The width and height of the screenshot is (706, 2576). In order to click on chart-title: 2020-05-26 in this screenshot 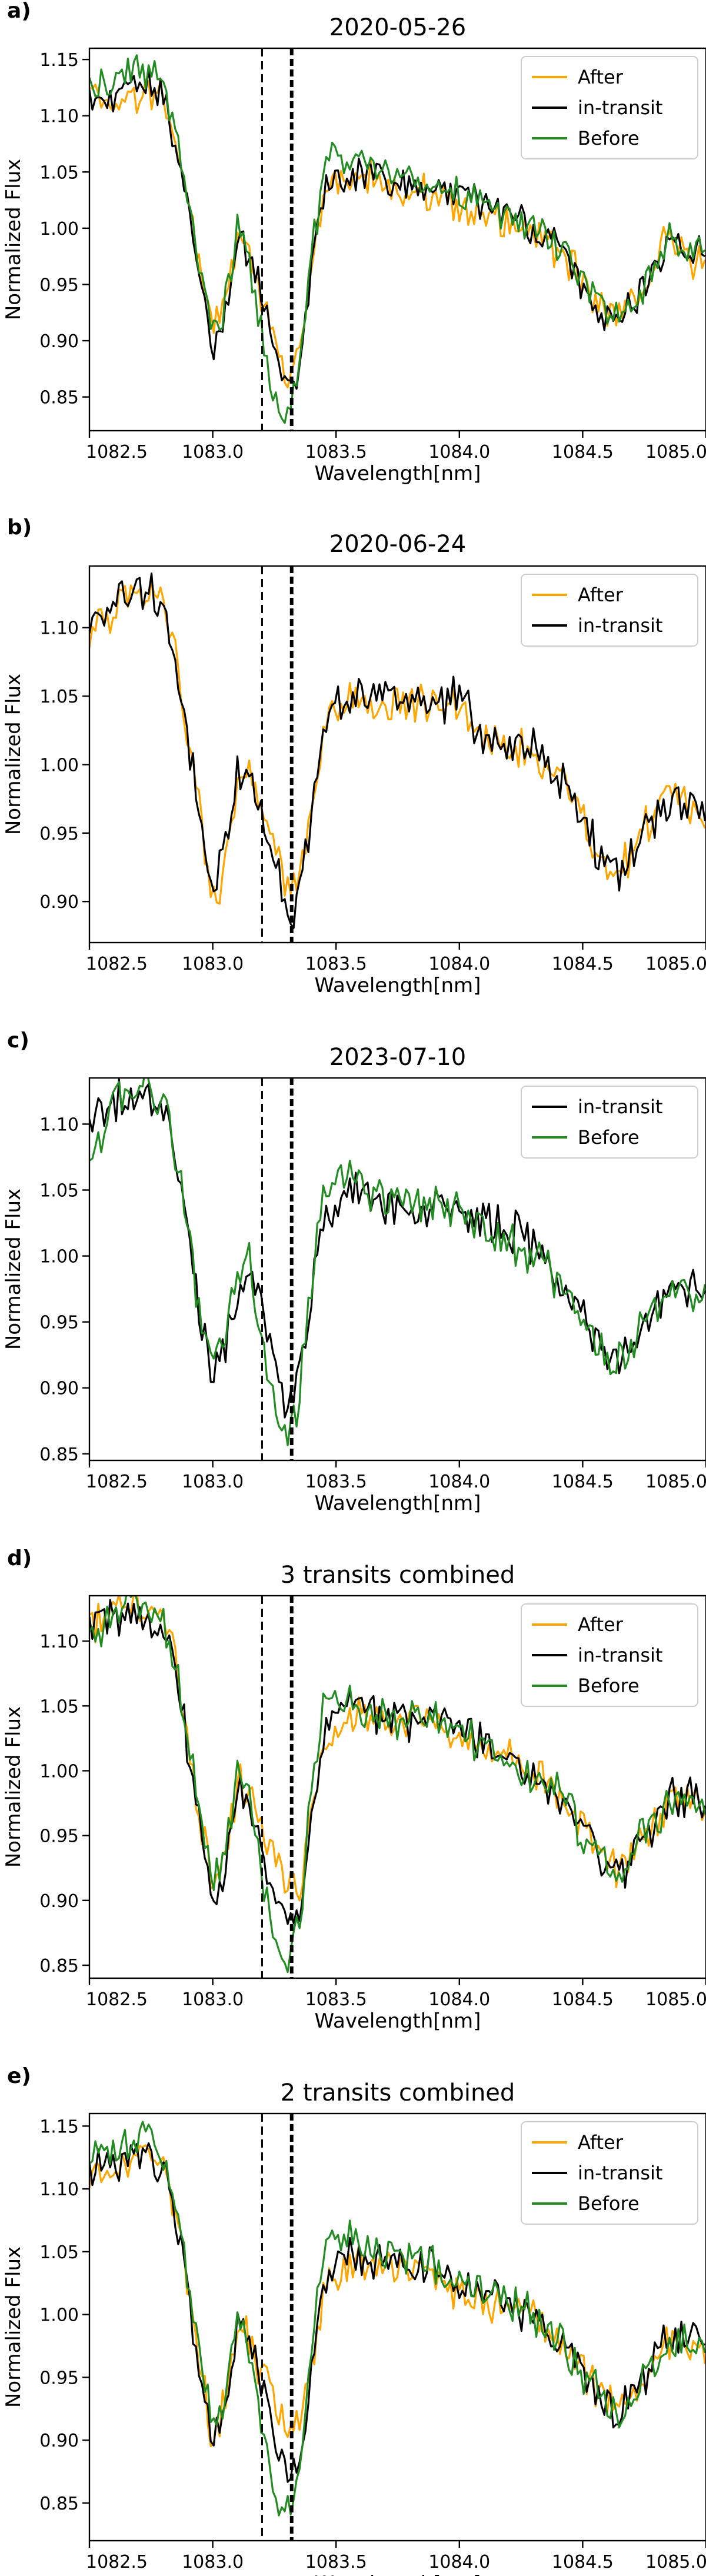, I will do `click(397, 27)`.